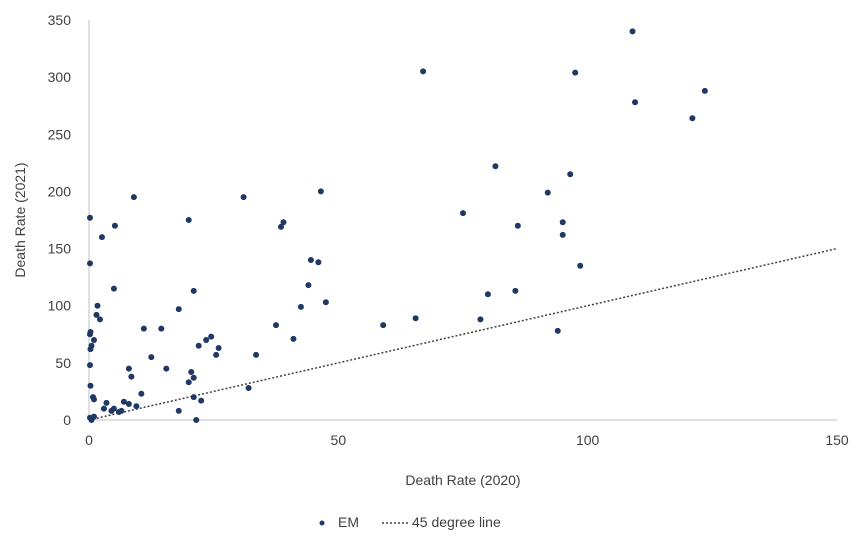  I want to click on legend-marker-em, so click(322, 523).